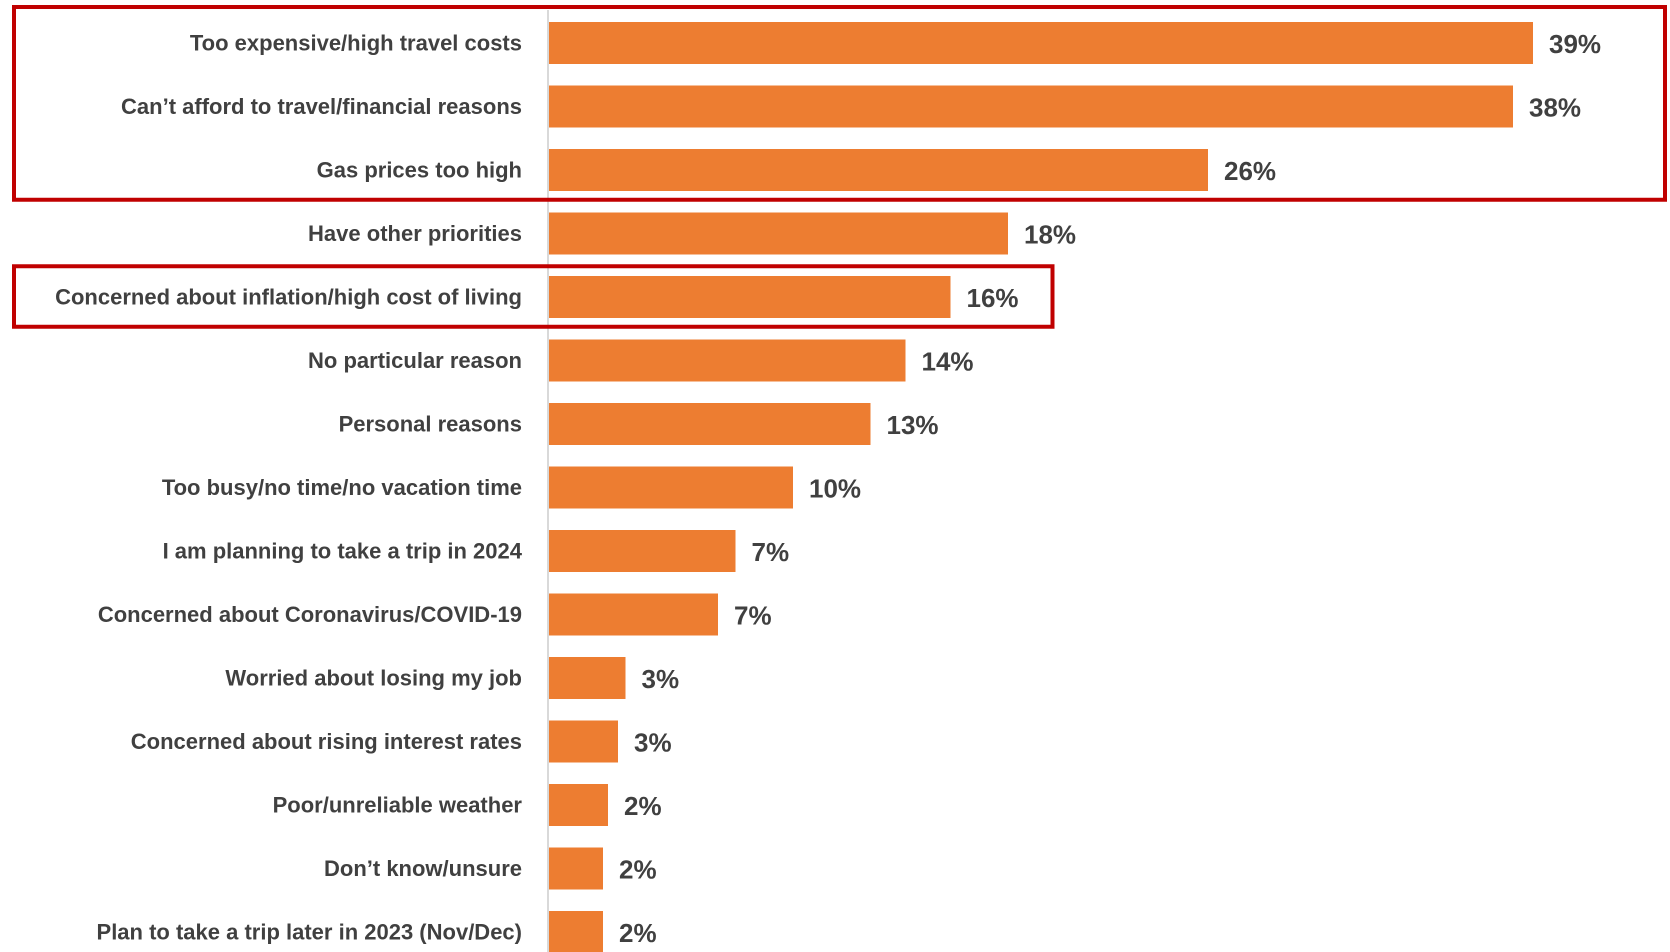 Image resolution: width=1670 pixels, height=952 pixels. What do you see at coordinates (709, 424) in the screenshot?
I see `bar-personal-reasons` at bounding box center [709, 424].